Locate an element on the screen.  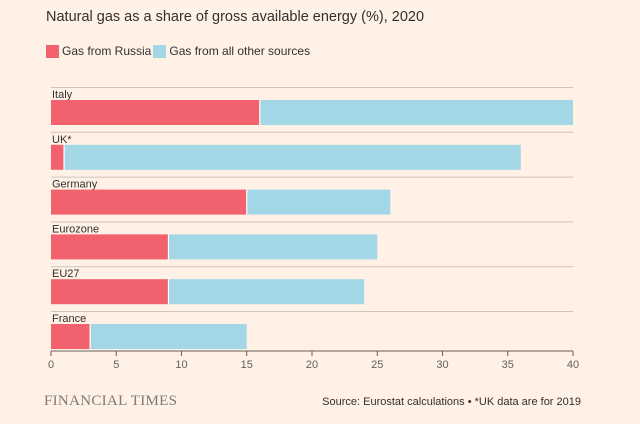
brand-logo: FINANCIAL TIMES is located at coordinates (111, 401).